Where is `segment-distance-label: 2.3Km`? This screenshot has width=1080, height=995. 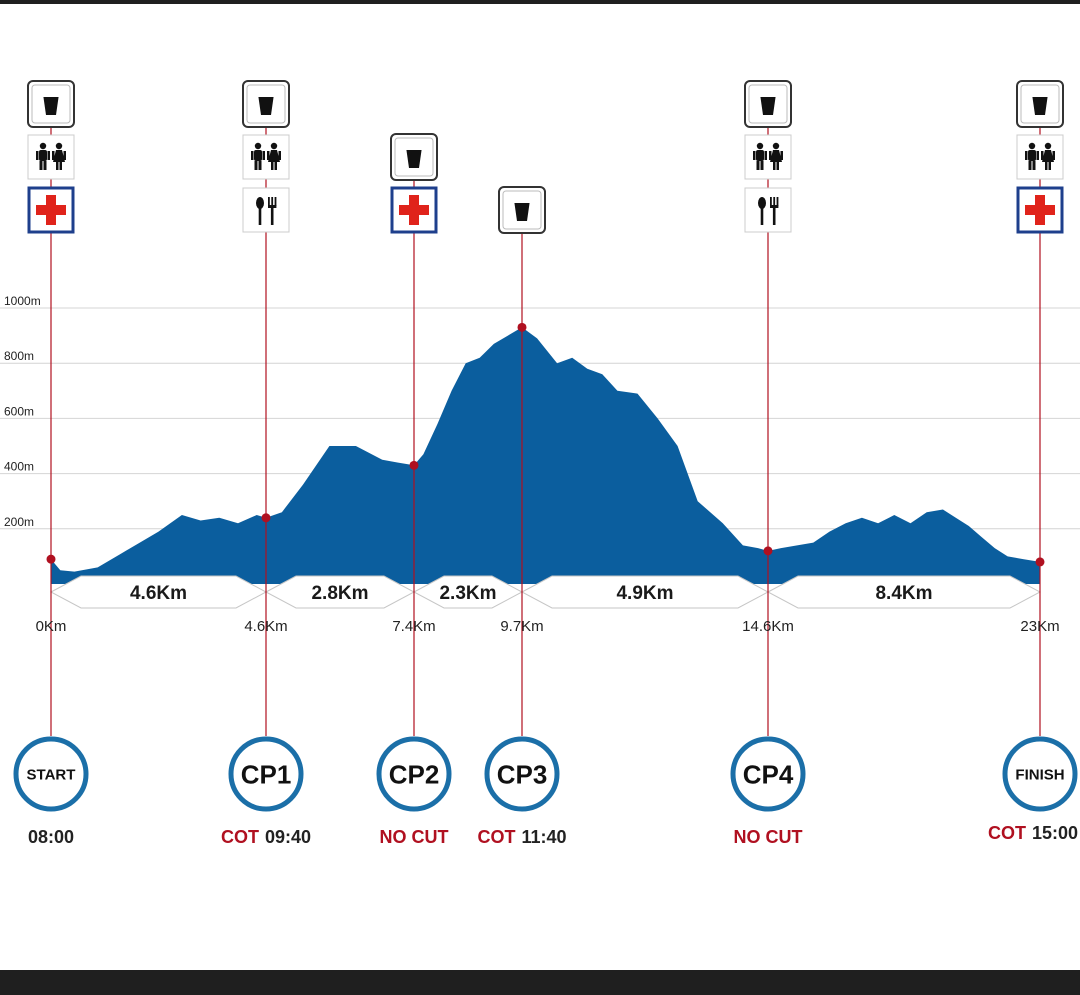 segment-distance-label: 2.3Km is located at coordinates (467, 593).